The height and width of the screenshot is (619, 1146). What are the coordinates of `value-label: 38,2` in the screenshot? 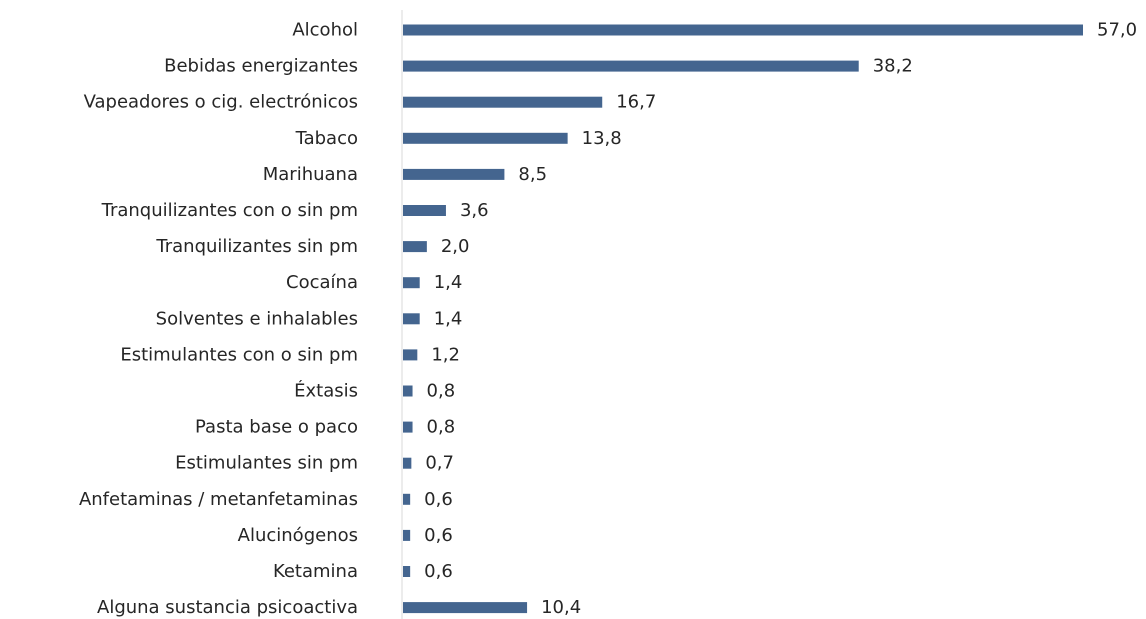 It's located at (893, 66).